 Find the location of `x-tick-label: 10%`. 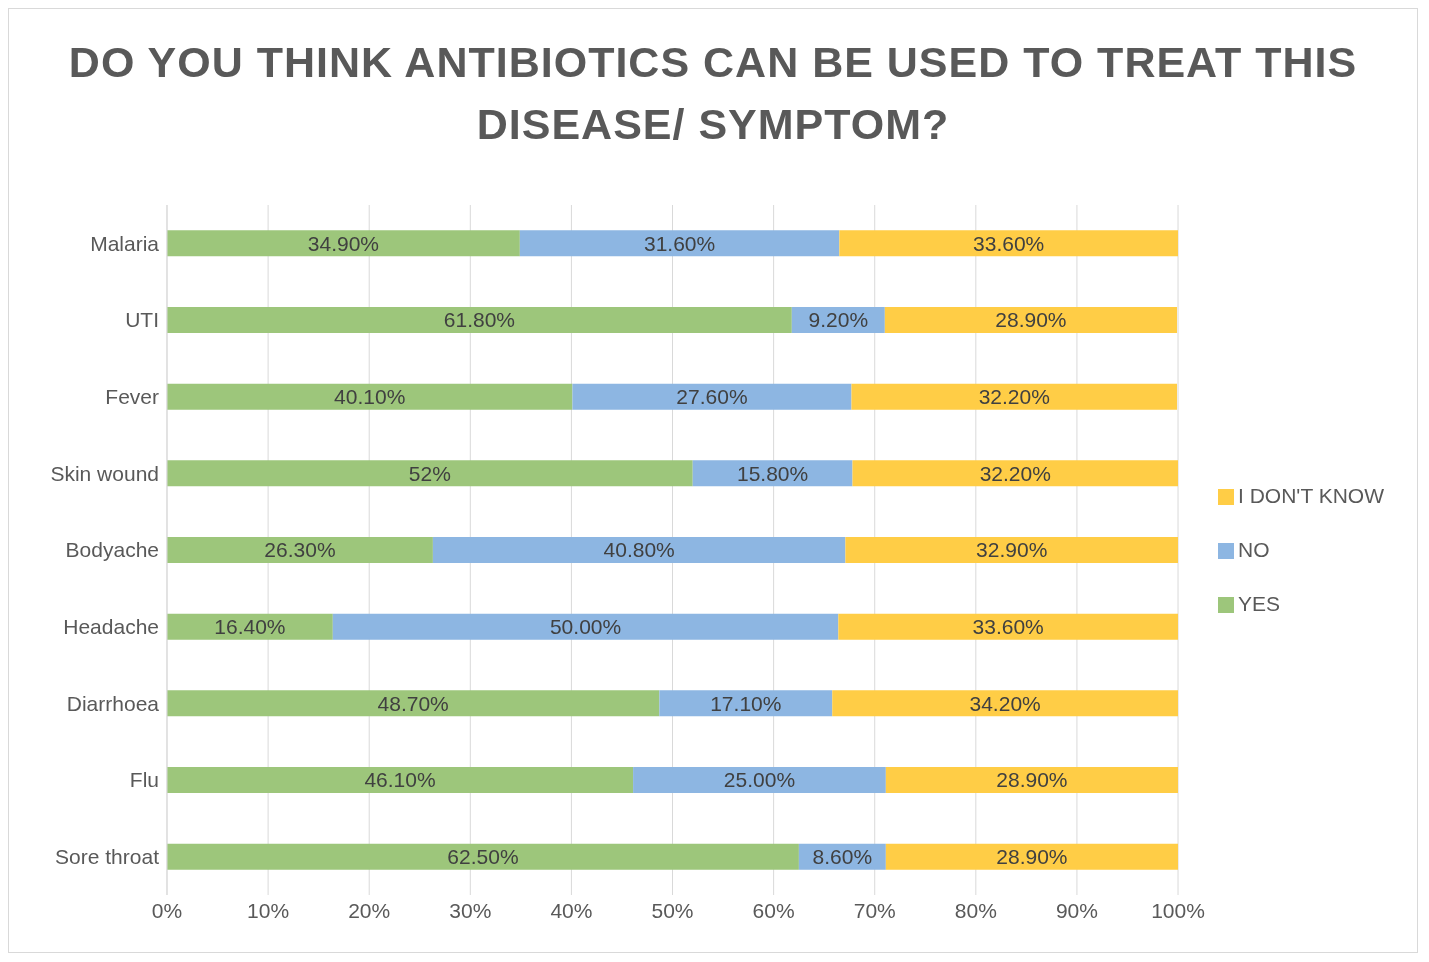

x-tick-label: 10% is located at coordinates (268, 910).